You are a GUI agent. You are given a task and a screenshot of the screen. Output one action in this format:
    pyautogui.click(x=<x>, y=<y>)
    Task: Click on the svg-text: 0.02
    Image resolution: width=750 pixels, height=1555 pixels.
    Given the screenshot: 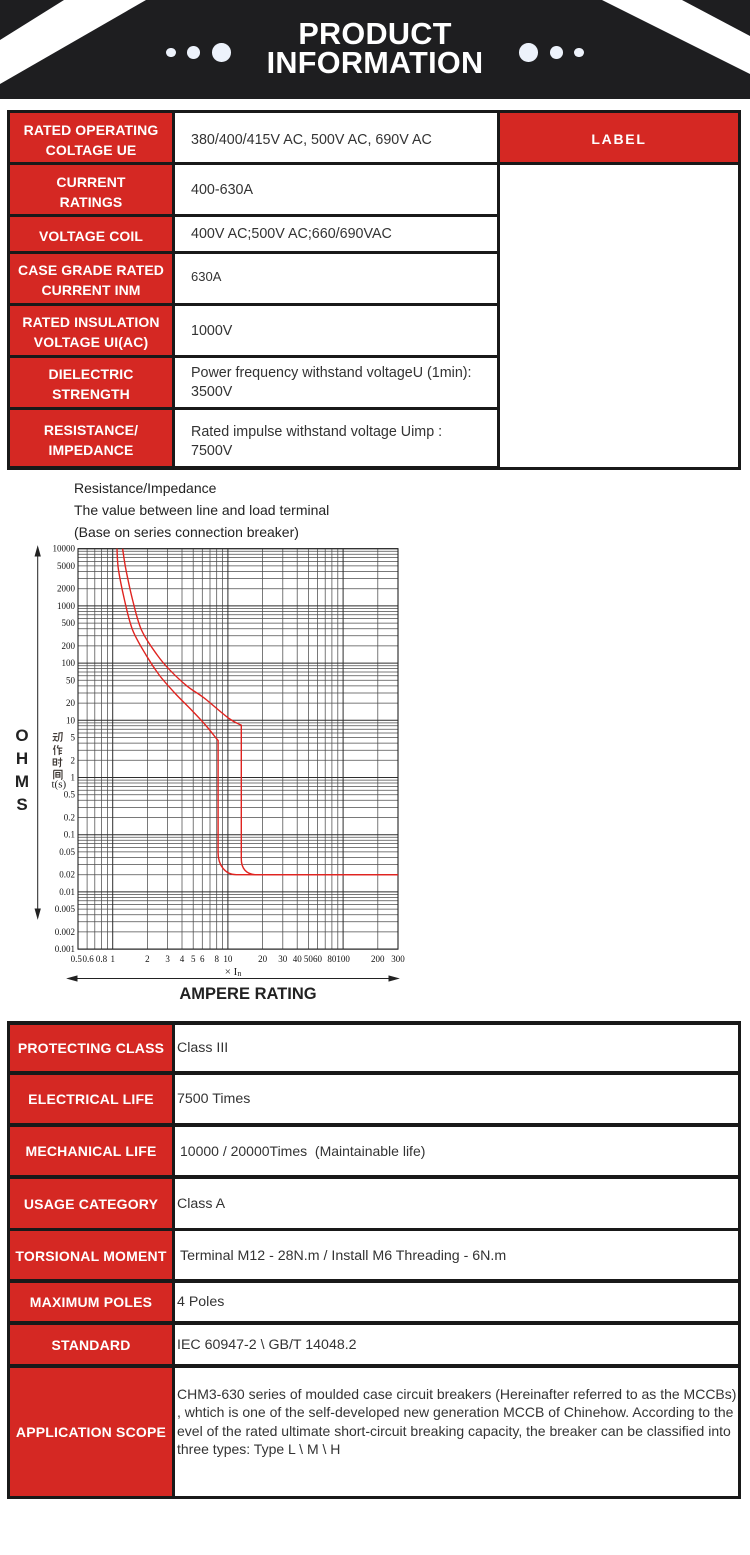 What is the action you would take?
    pyautogui.click(x=67, y=875)
    